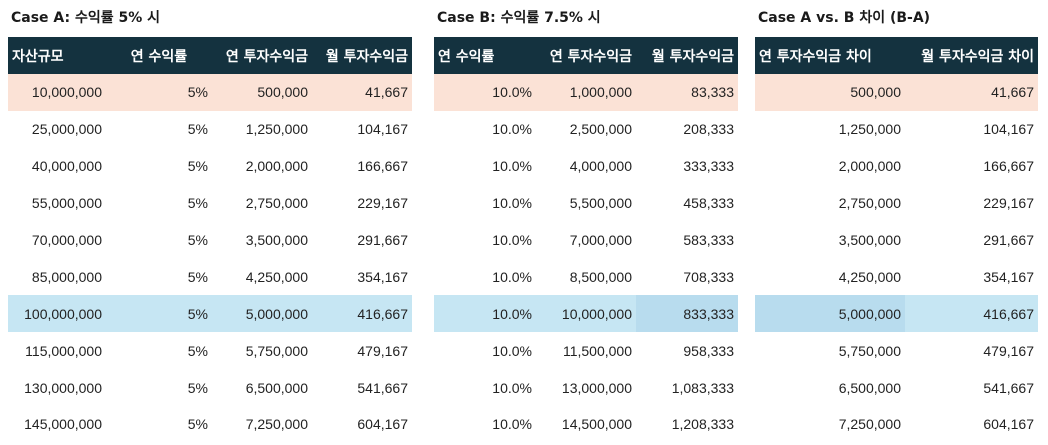 This screenshot has height=445, width=1048. What do you see at coordinates (971, 92) in the screenshot?
I see `table-cell: 41,667` at bounding box center [971, 92].